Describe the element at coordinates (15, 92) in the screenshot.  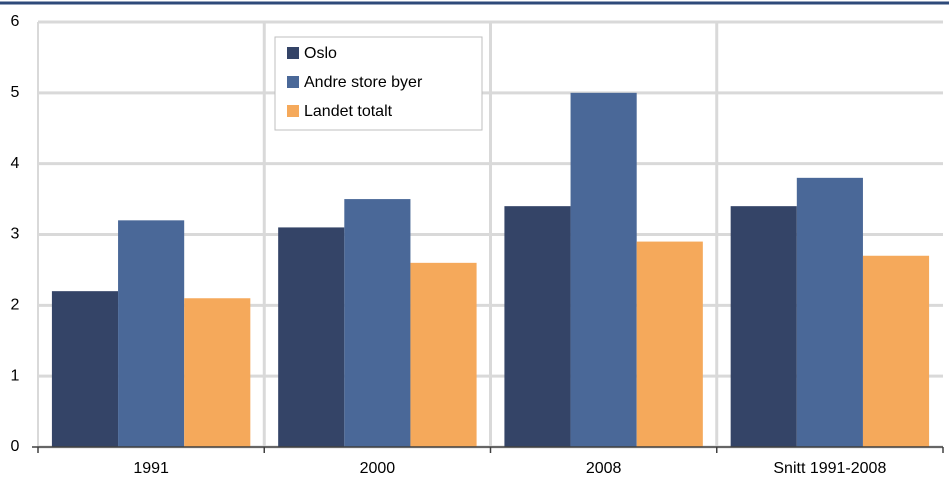
I see `y-tick-label: 5` at that location.